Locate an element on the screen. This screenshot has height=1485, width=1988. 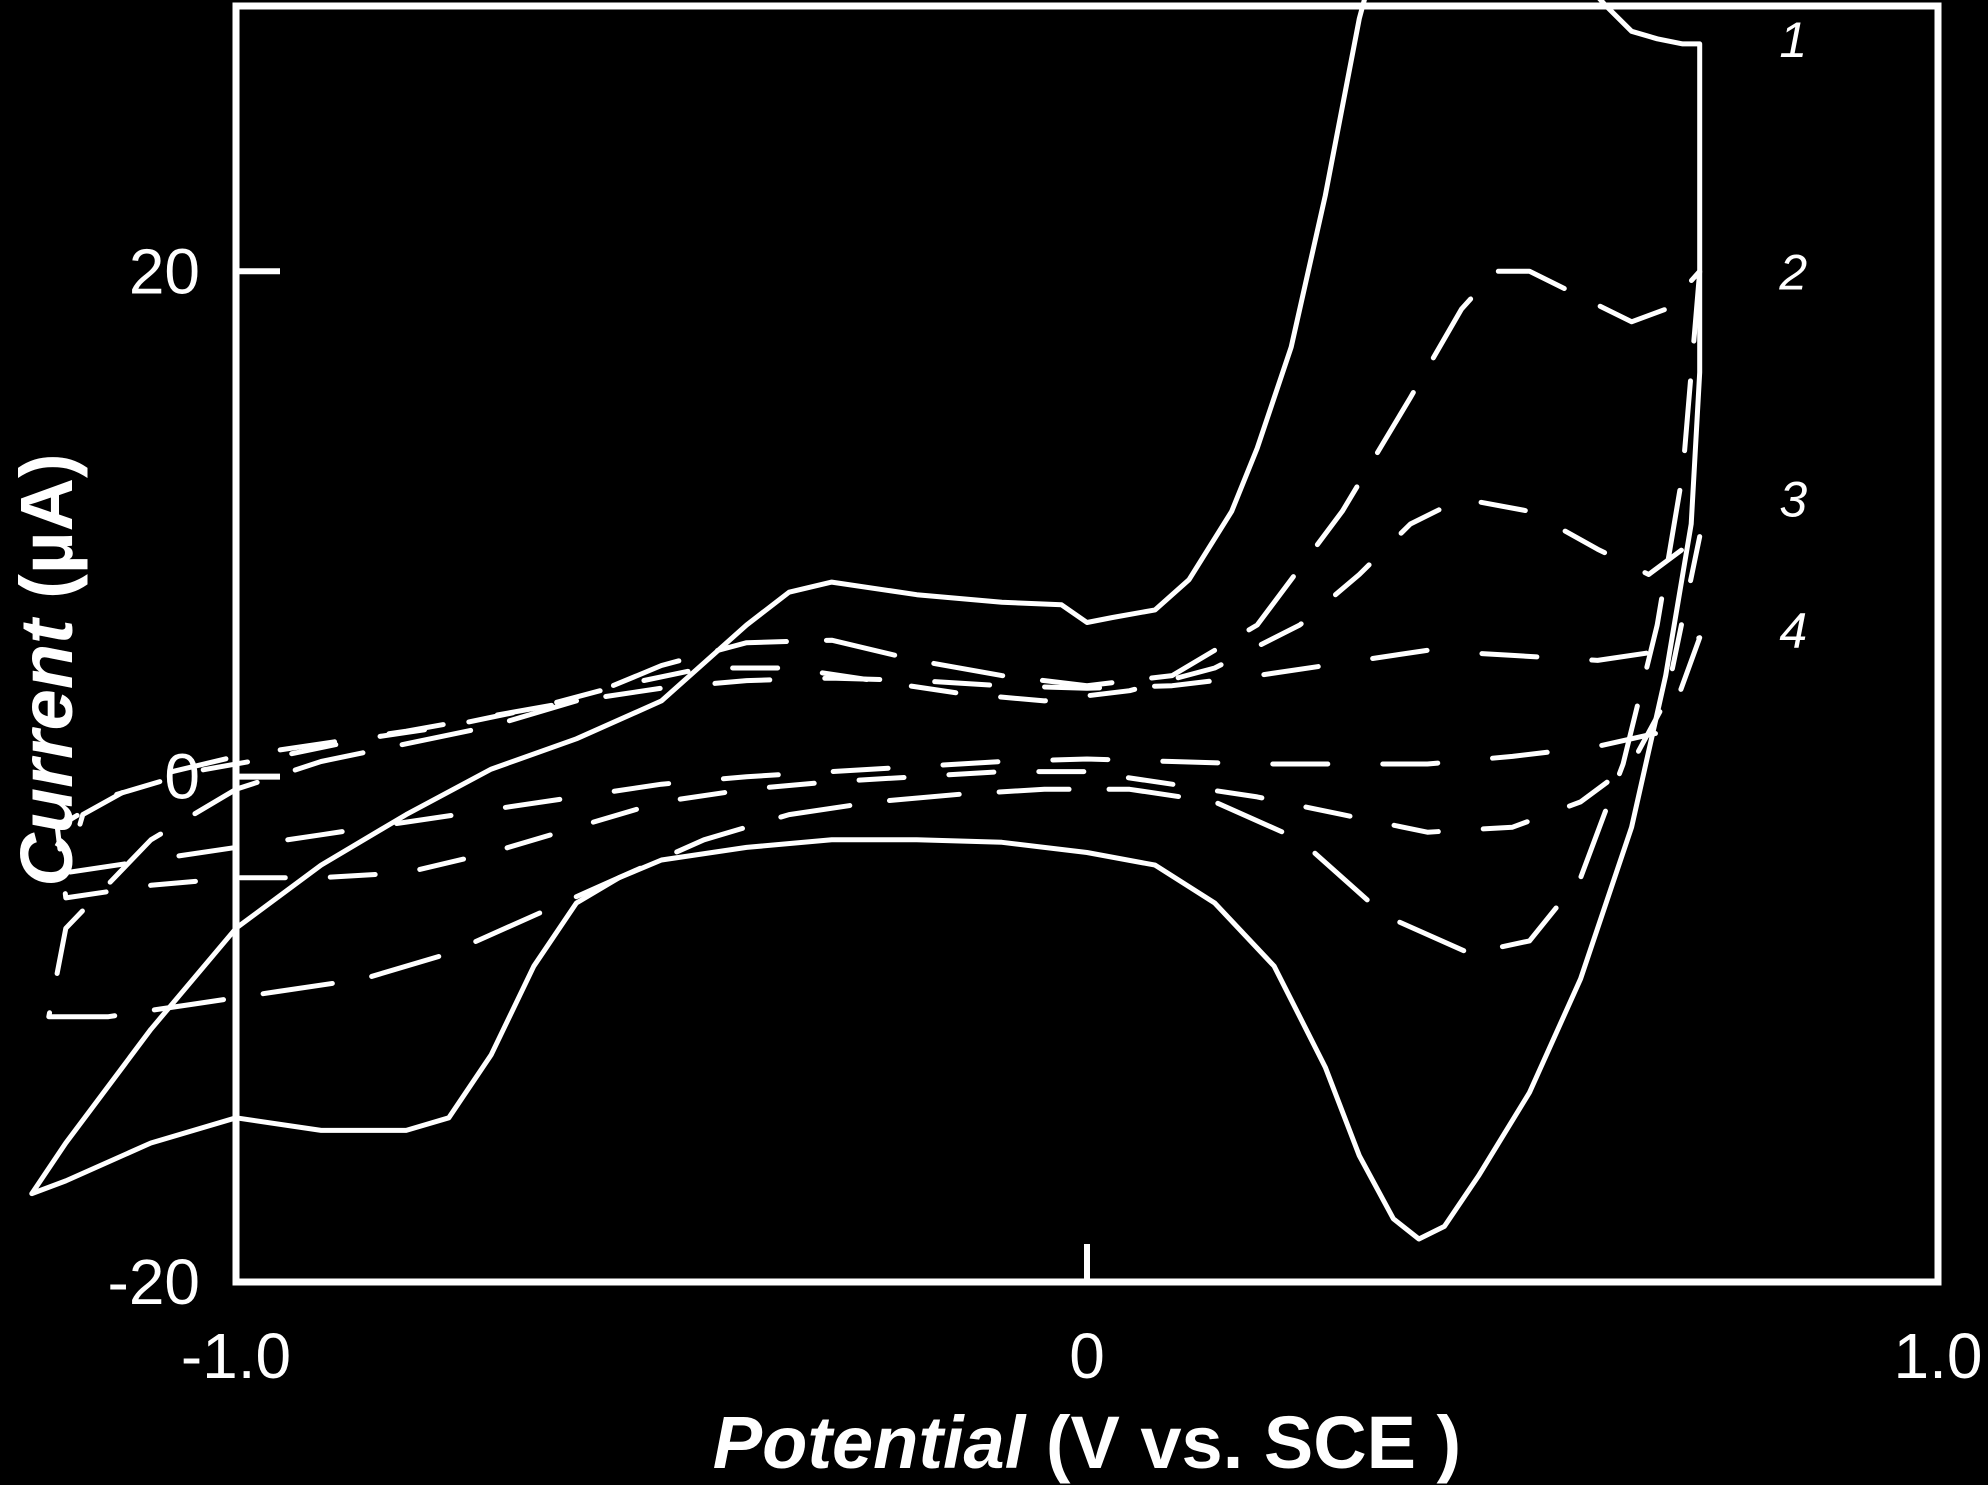
y-axis-title: Current (µA) is located at coordinates (46, 669).